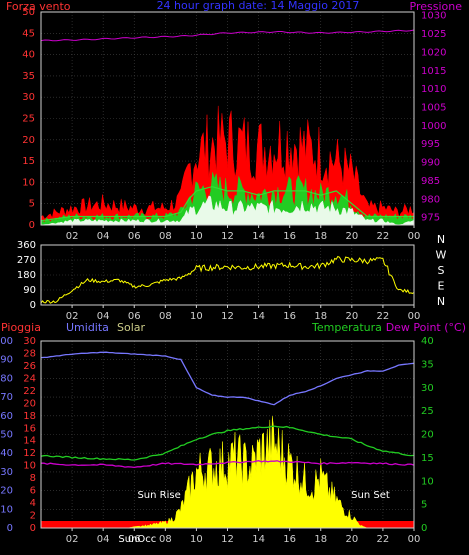 The image size is (469, 555). What do you see at coordinates (29, 441) in the screenshot?
I see `rain-y-tick-label: 14` at bounding box center [29, 441].